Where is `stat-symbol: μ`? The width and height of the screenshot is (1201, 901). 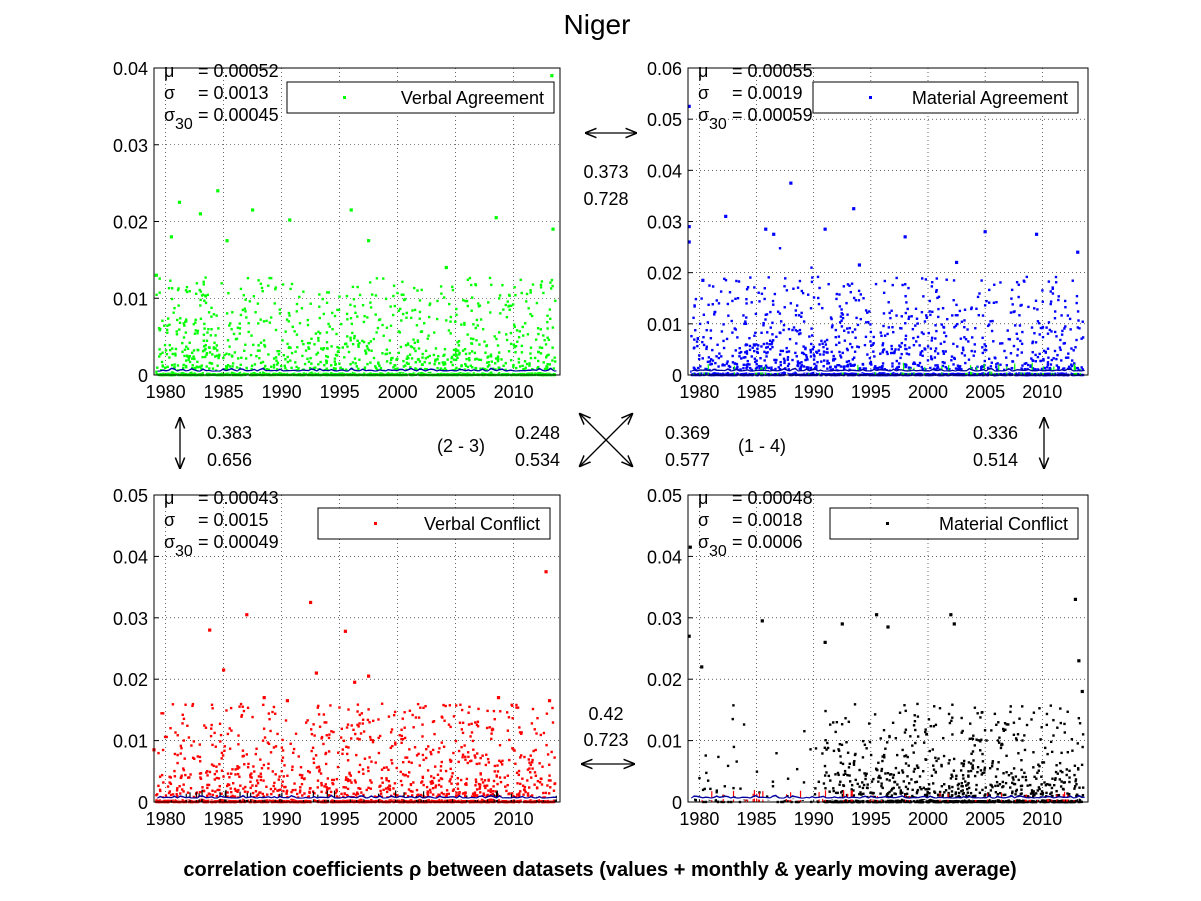
stat-symbol: μ is located at coordinates (703, 71).